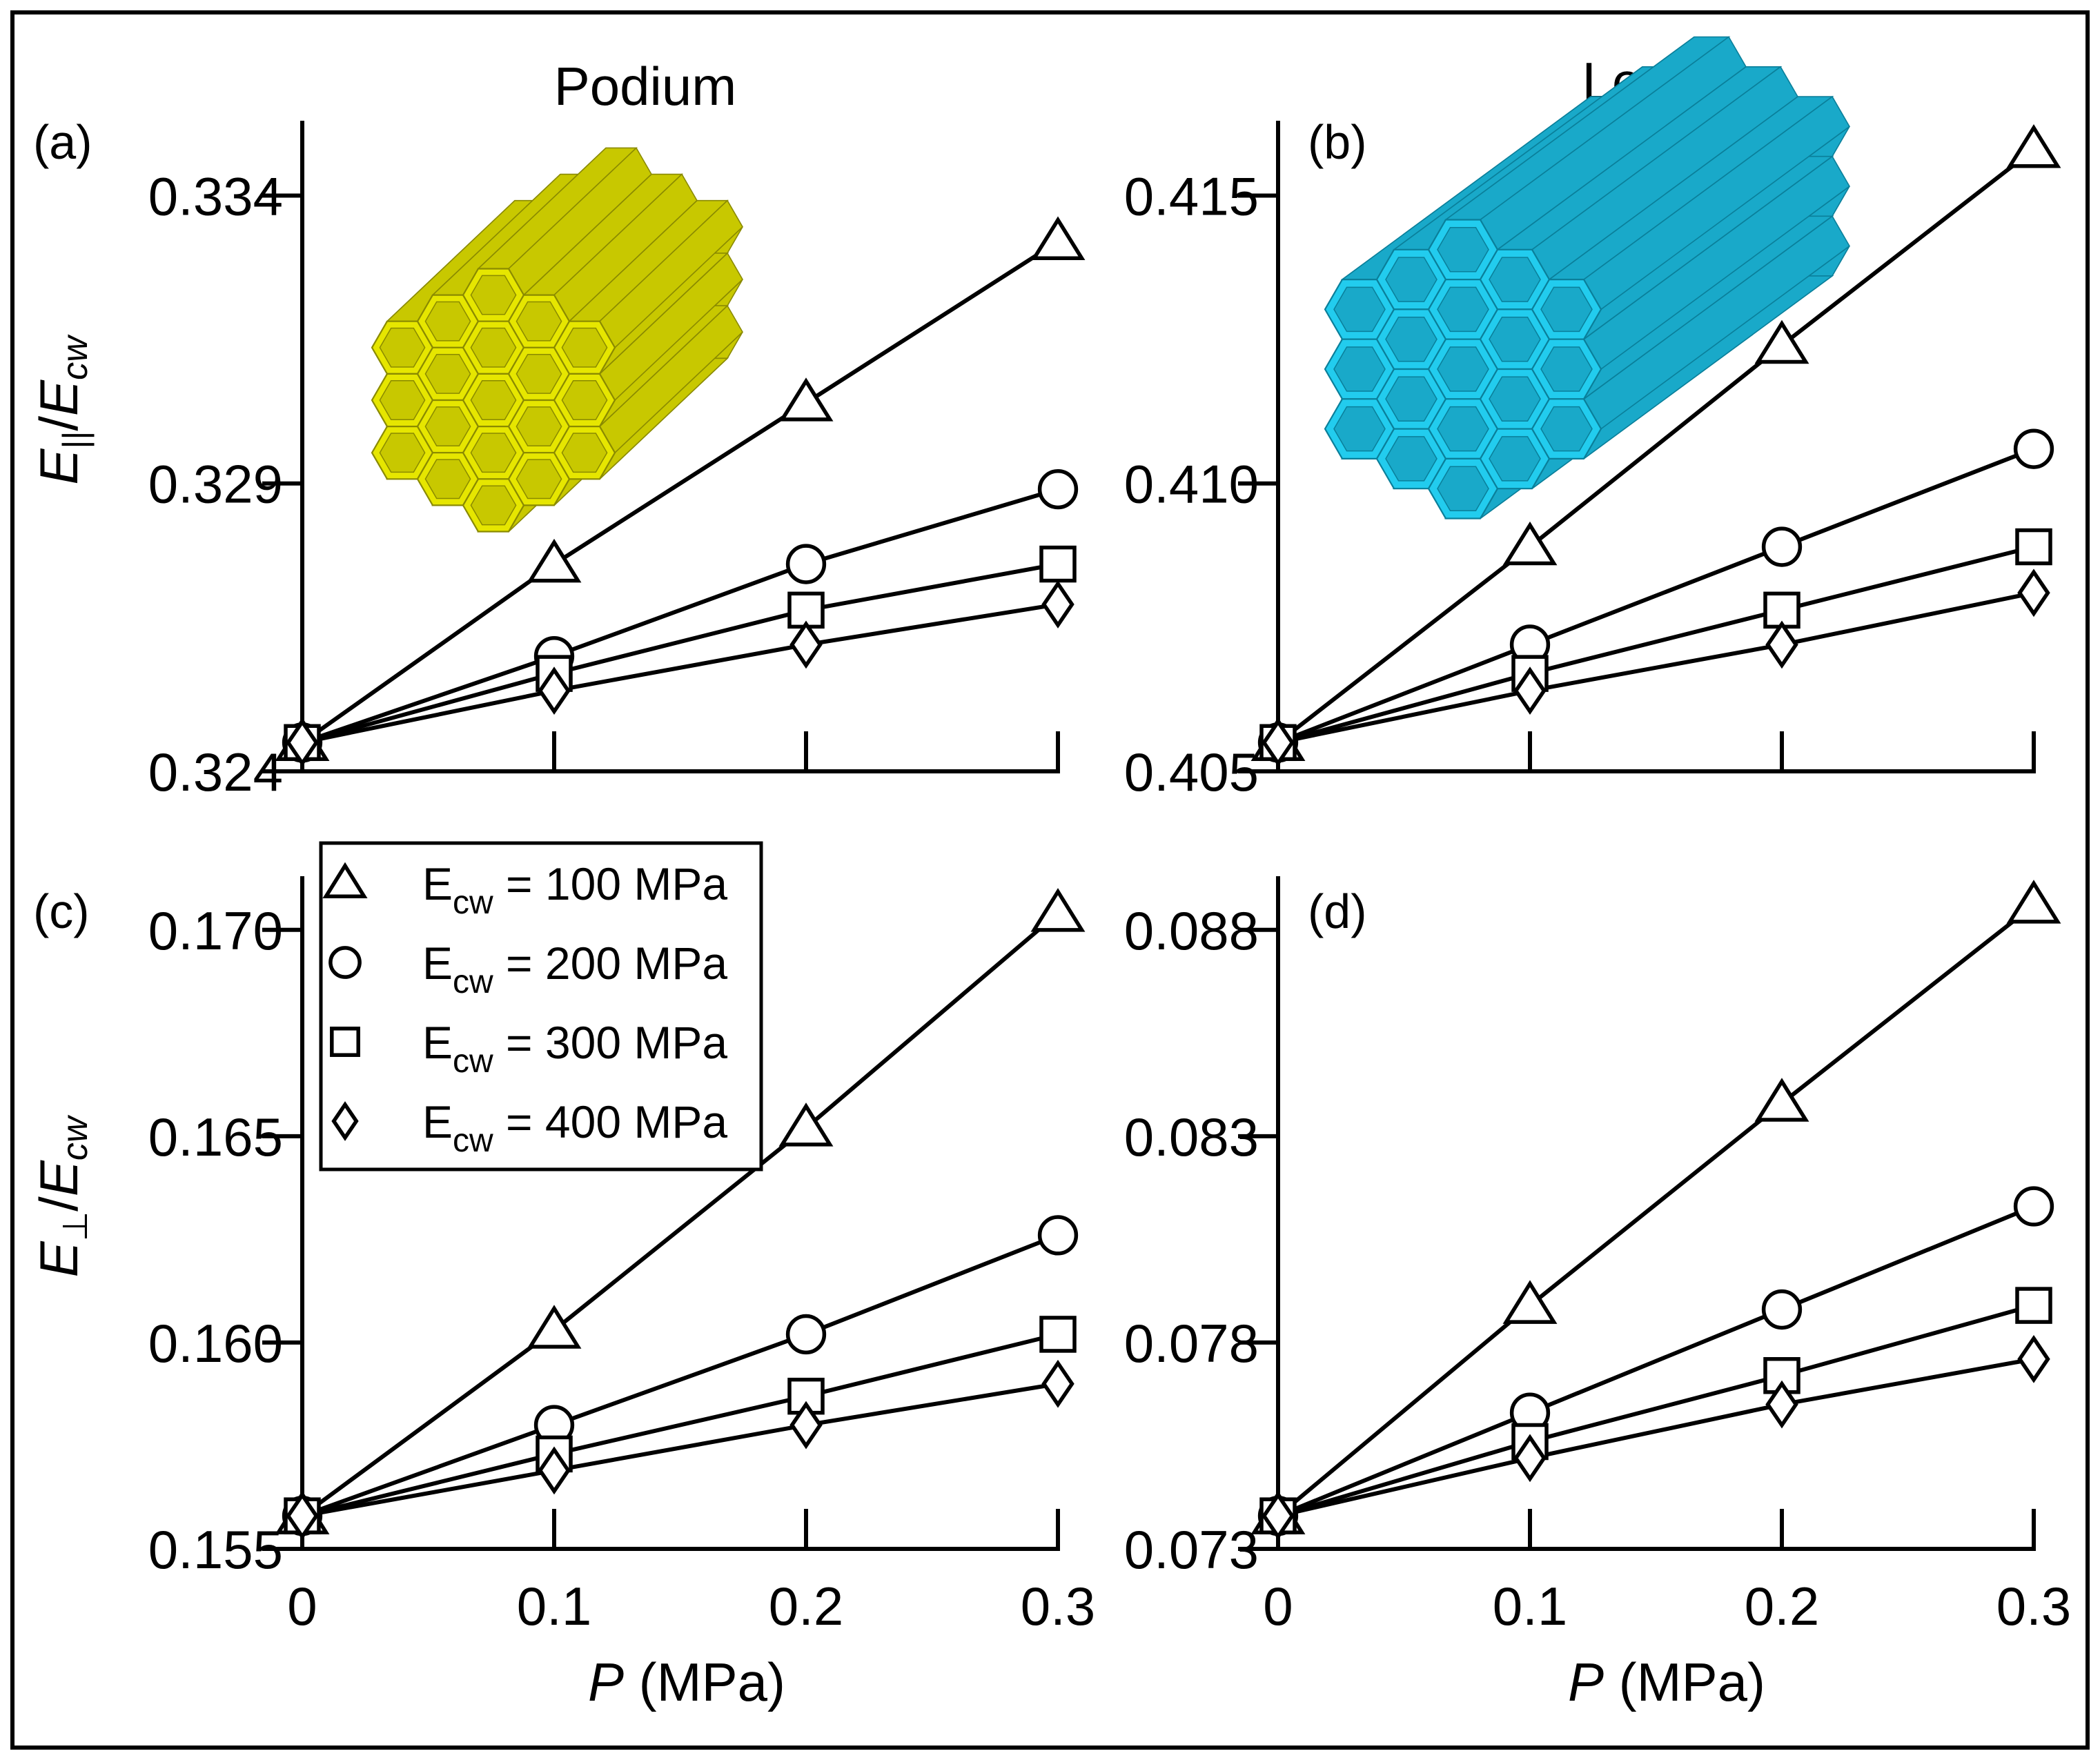 The width and height of the screenshot is (2100, 1760). What do you see at coordinates (574, 1127) in the screenshot?
I see `legend-entry-diamond: Ecw = 400 MPa` at bounding box center [574, 1127].